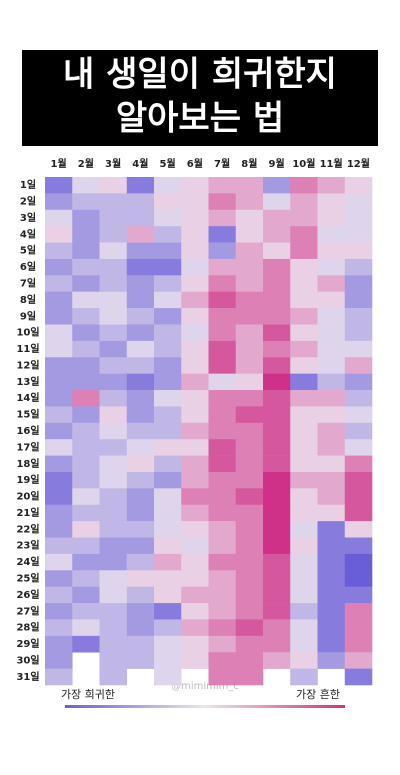  What do you see at coordinates (27, 577) in the screenshot?
I see `y-tick-label: 25일` at bounding box center [27, 577].